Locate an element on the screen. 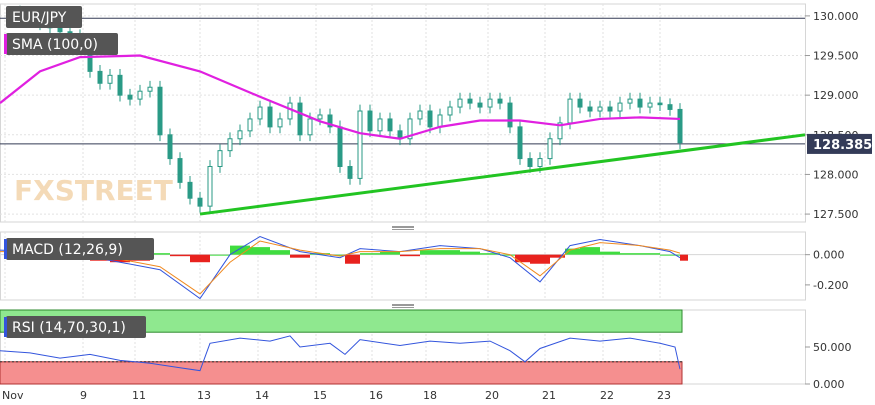 This screenshot has height=405, width=875. macd-line is located at coordinates (340, 267).